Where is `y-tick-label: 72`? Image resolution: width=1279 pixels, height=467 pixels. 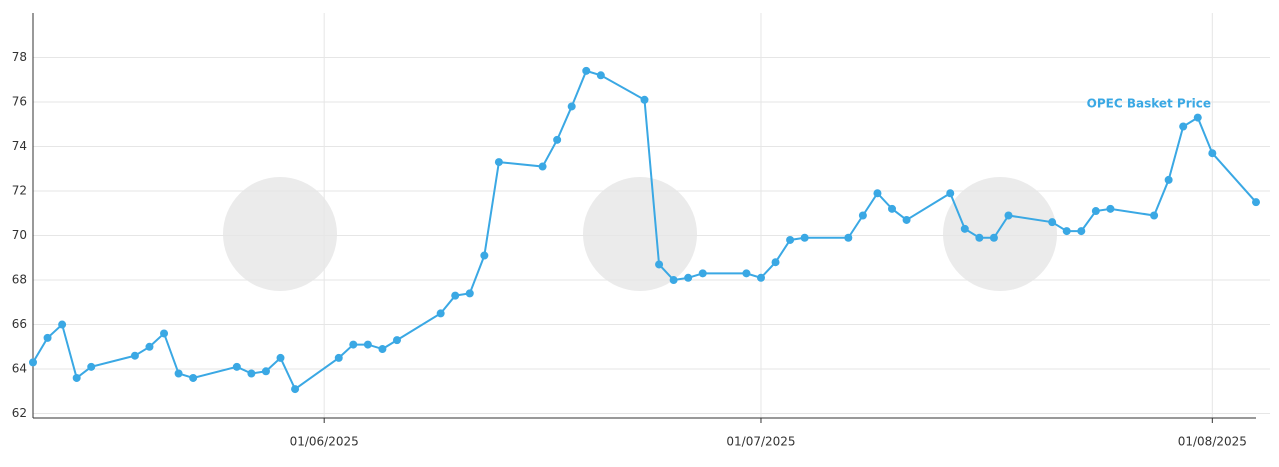
y-tick-label: 72 is located at coordinates (19, 191).